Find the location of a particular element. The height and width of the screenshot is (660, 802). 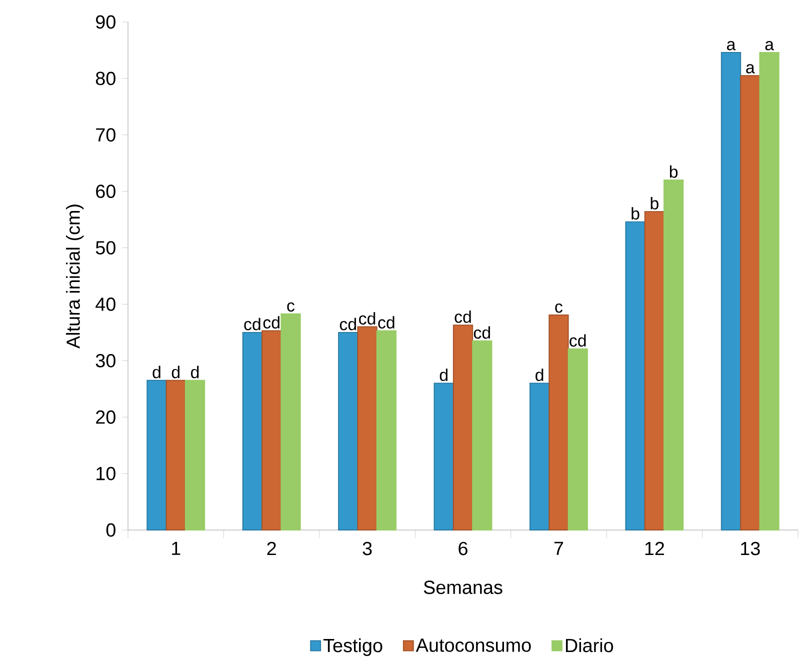

y-tick-label: 60 is located at coordinates (106, 191).